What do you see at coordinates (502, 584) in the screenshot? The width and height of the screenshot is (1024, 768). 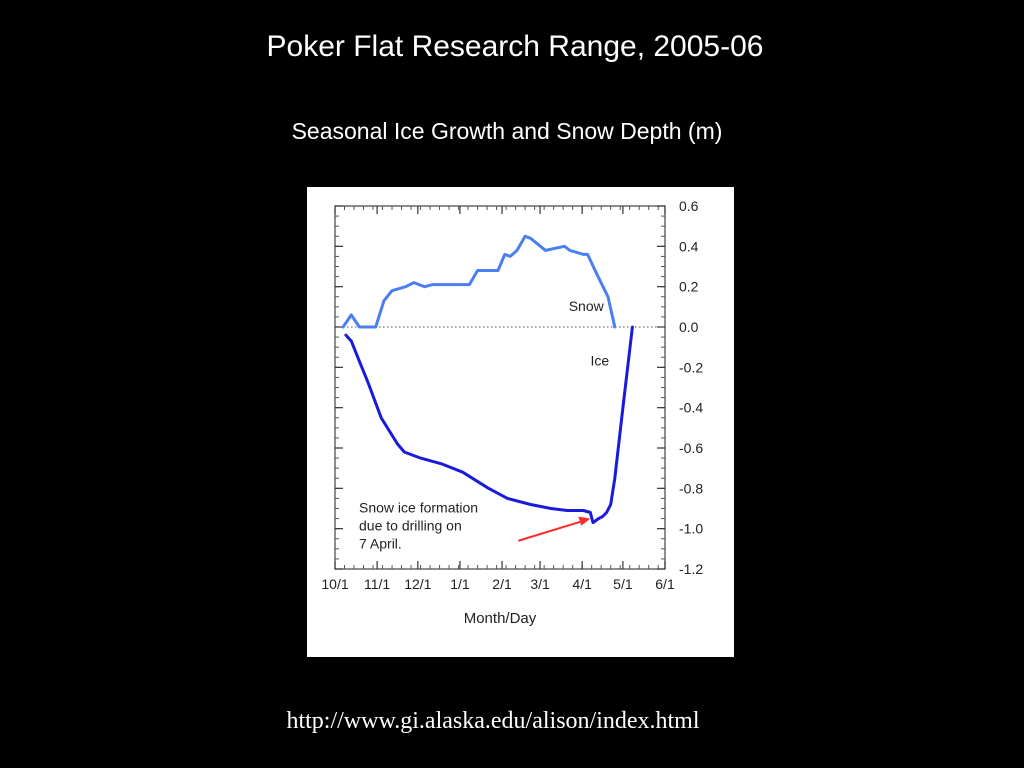 I see `x-tick-label: 2/1` at bounding box center [502, 584].